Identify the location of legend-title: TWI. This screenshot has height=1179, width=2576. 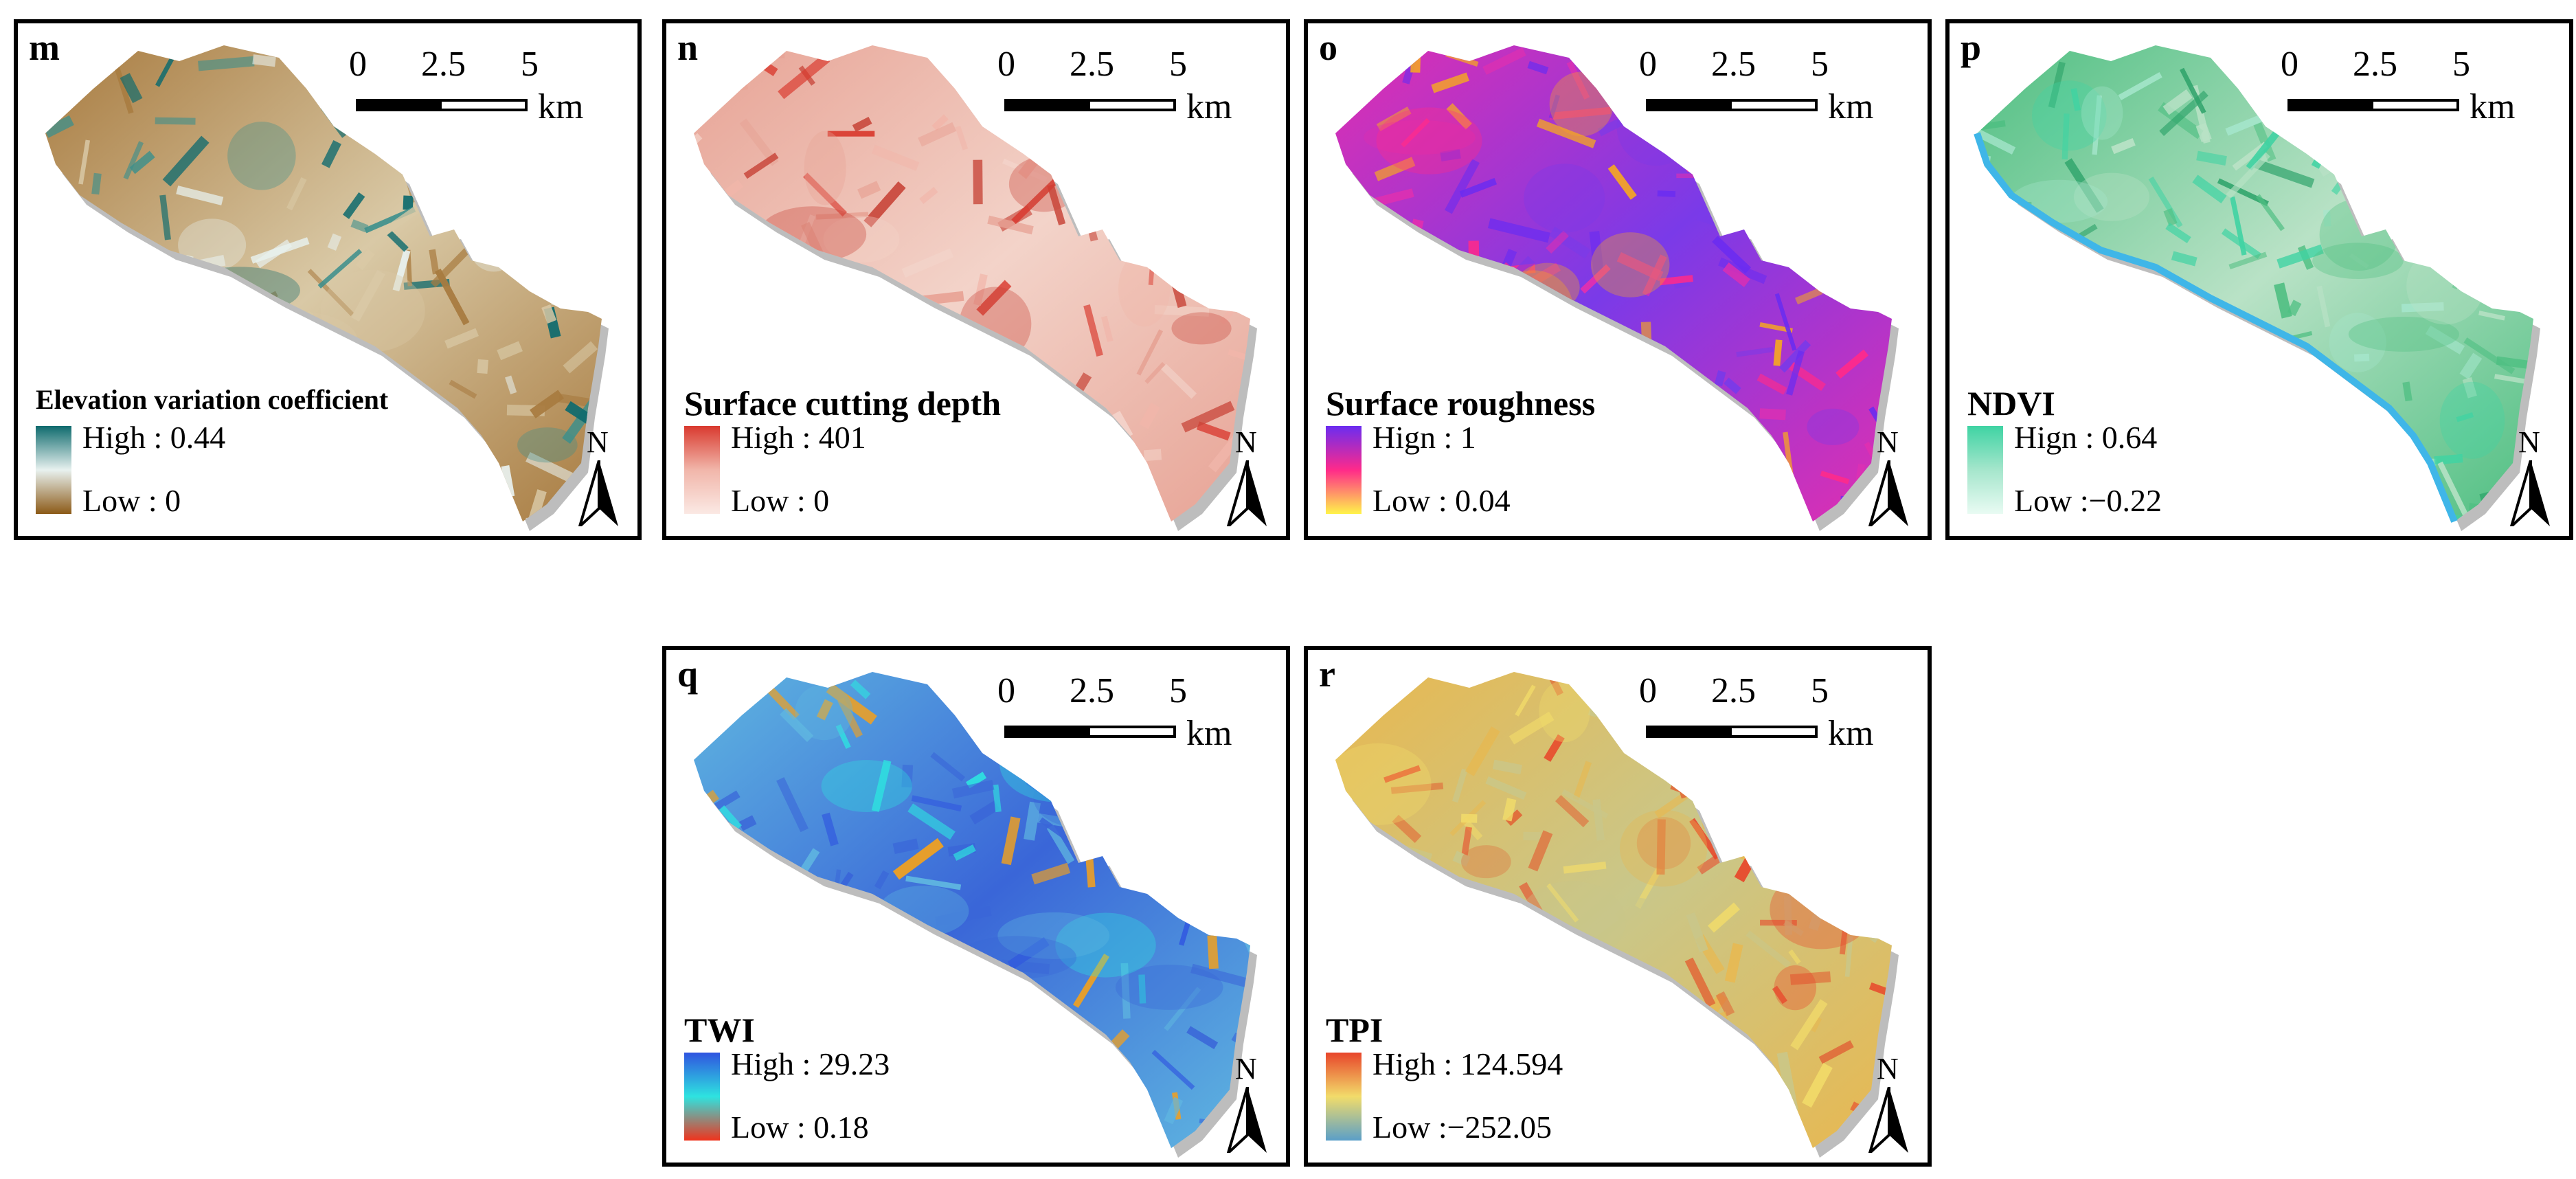
(719, 1030).